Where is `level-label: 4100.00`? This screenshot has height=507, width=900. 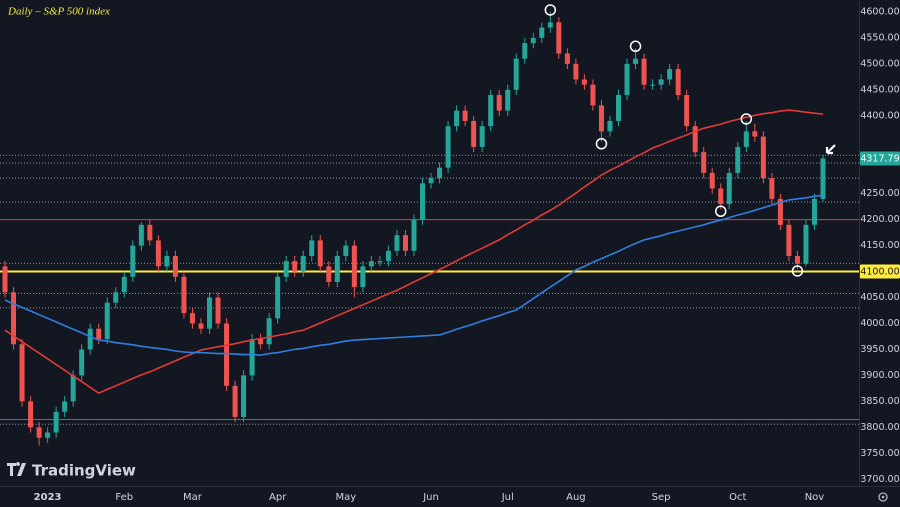
level-label: 4100.00 is located at coordinates (879, 272).